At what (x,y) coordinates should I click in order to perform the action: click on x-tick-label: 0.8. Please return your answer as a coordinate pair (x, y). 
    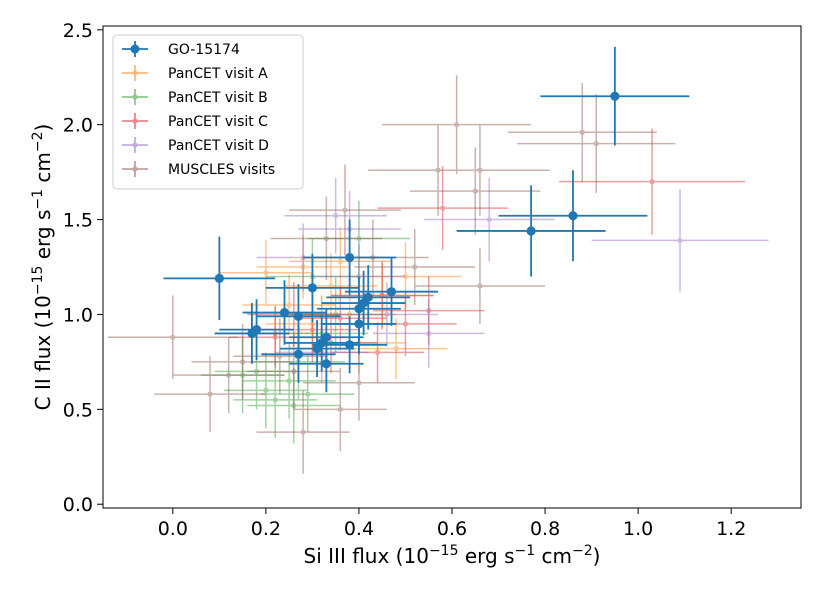
    Looking at the image, I should click on (545, 529).